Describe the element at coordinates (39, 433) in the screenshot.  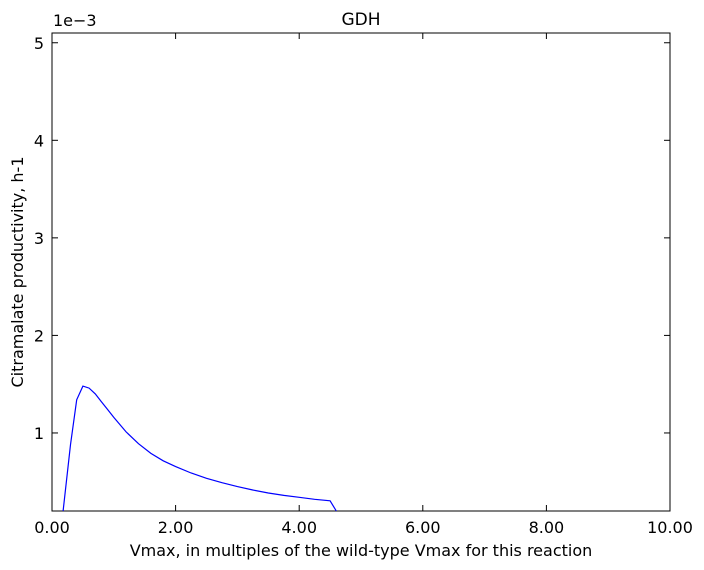
I see `y-tick-label: 1` at that location.